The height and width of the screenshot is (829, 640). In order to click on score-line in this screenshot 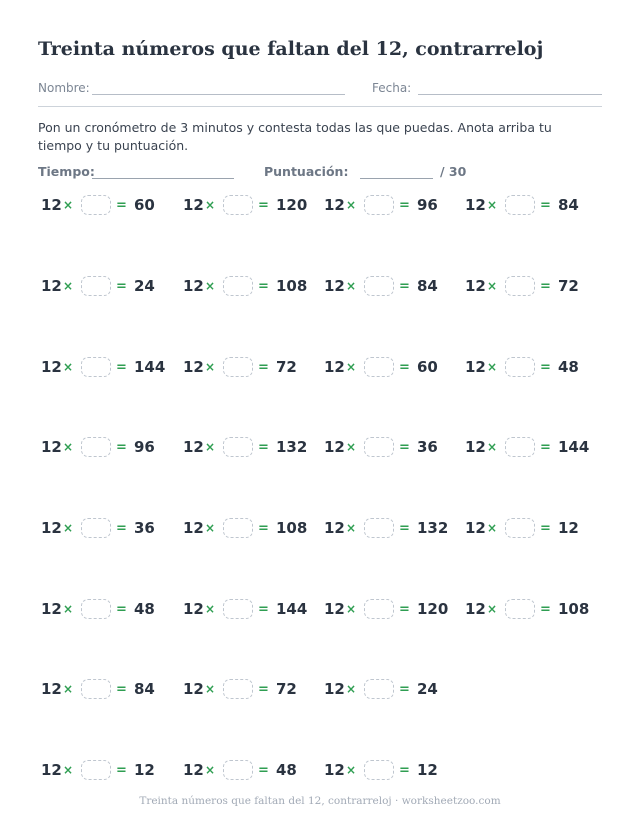, I will do `click(396, 178)`.